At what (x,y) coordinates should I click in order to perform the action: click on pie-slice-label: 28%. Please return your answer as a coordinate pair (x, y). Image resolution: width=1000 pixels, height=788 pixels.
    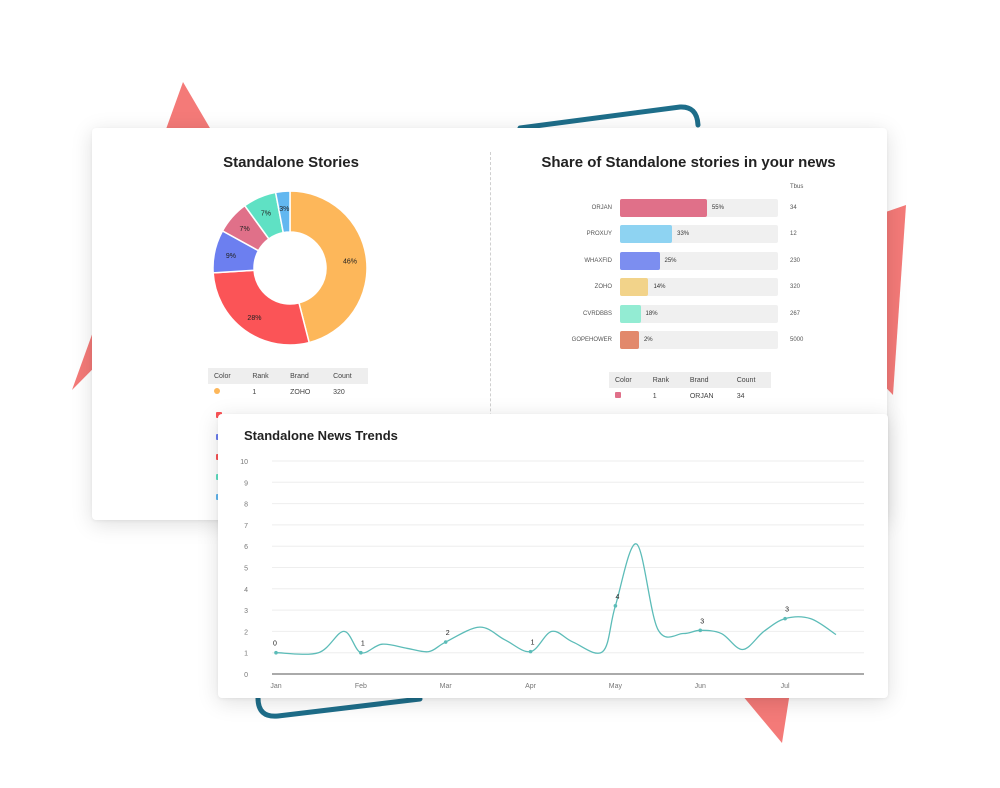
    Looking at the image, I should click on (254, 318).